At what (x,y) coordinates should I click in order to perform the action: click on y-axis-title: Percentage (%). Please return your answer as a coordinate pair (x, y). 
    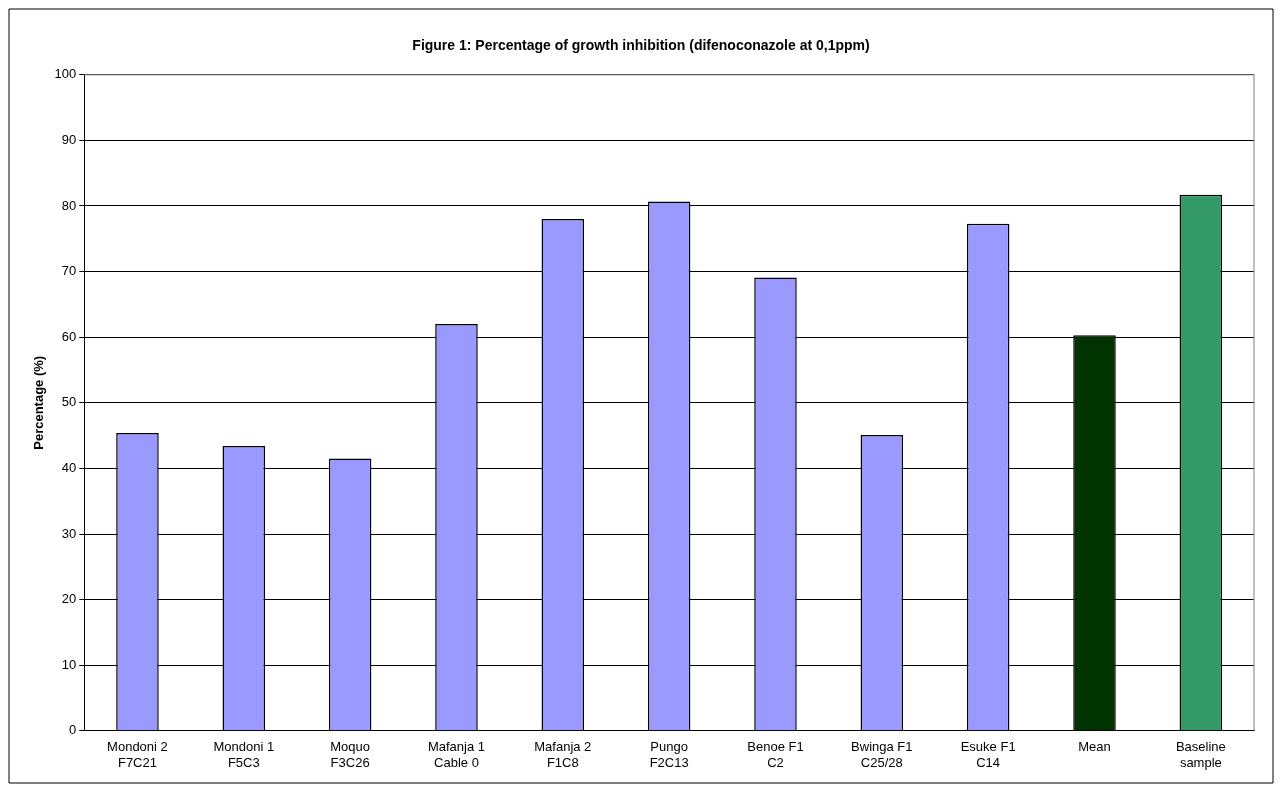
    Looking at the image, I should click on (39, 402).